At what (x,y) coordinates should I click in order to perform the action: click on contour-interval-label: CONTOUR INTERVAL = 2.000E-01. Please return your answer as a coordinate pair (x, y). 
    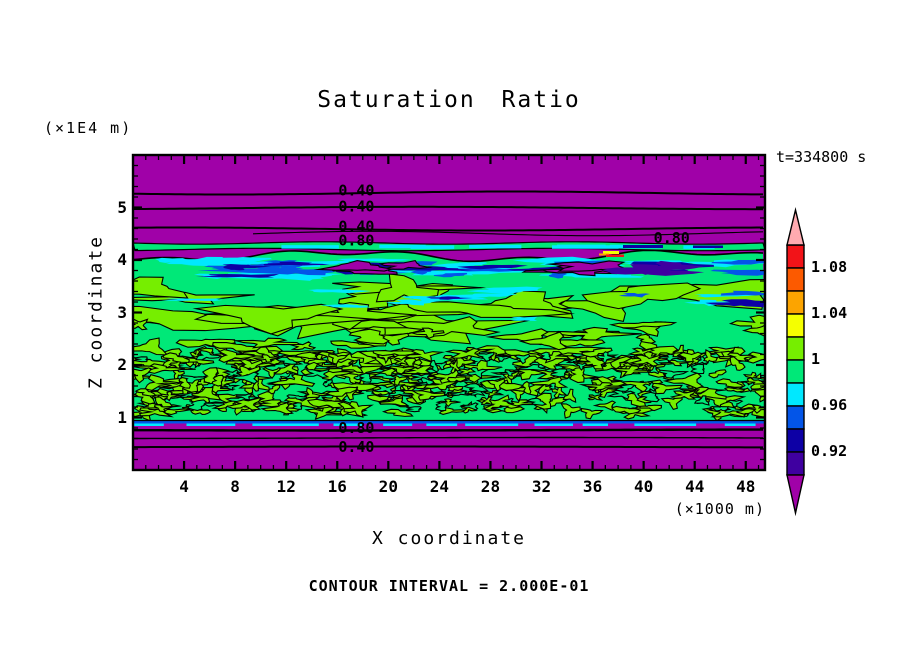
    Looking at the image, I should click on (449, 586).